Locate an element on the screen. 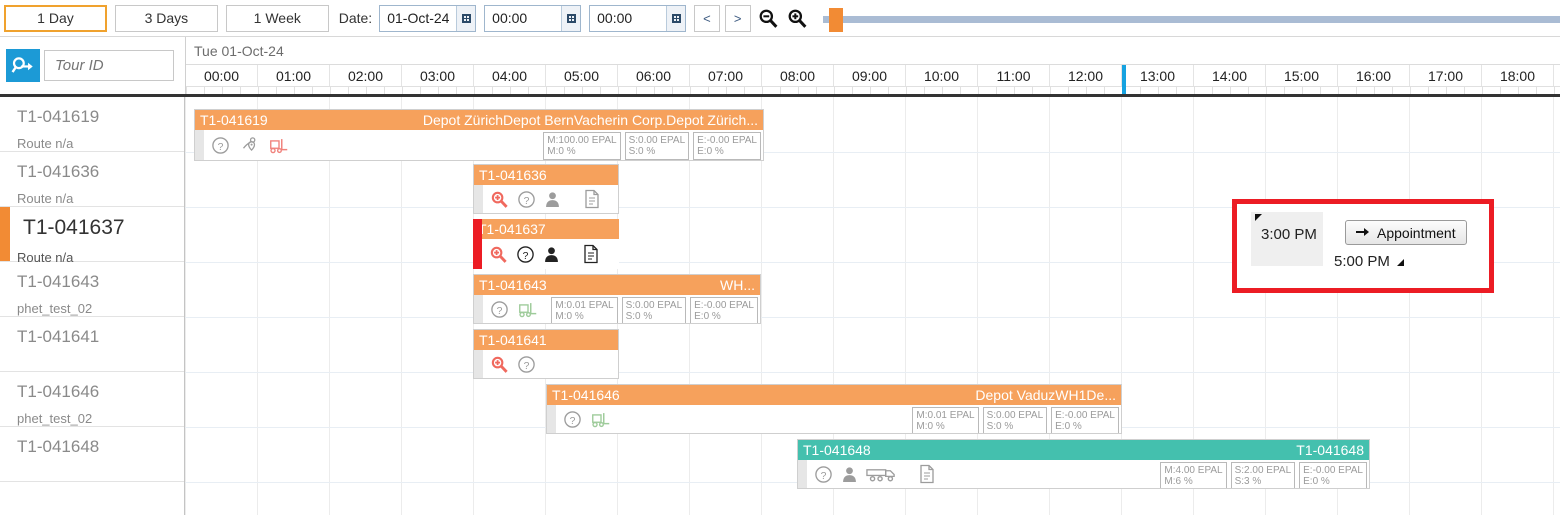  gantt-task-badge: M:0.01 EPAL M:0 % is located at coordinates (584, 310).